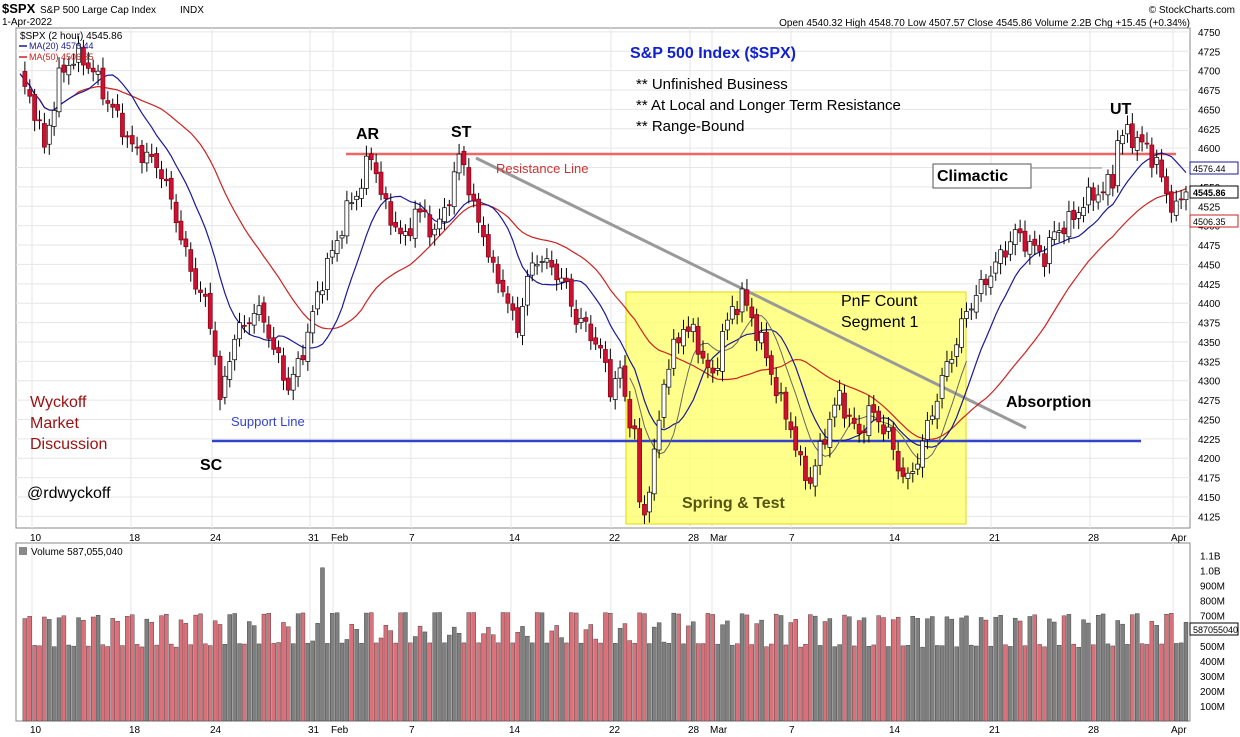 Image resolution: width=1240 pixels, height=737 pixels. What do you see at coordinates (1212, 692) in the screenshot?
I see `volume-tick-label: 200M` at bounding box center [1212, 692].